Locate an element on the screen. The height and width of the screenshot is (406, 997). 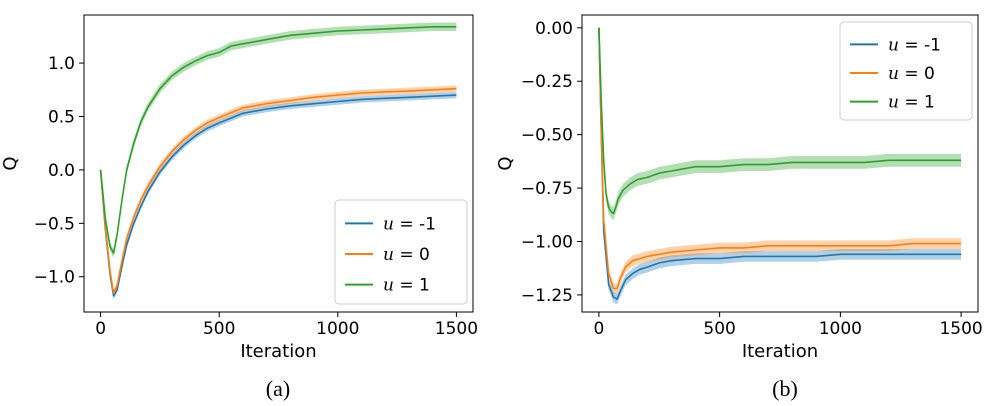
y-tick-label: −0.75 is located at coordinates (547, 189).